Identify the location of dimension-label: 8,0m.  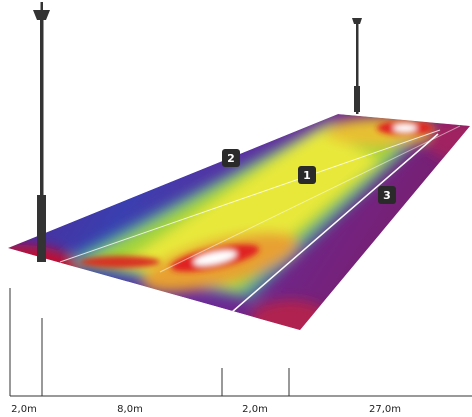
(130, 409).